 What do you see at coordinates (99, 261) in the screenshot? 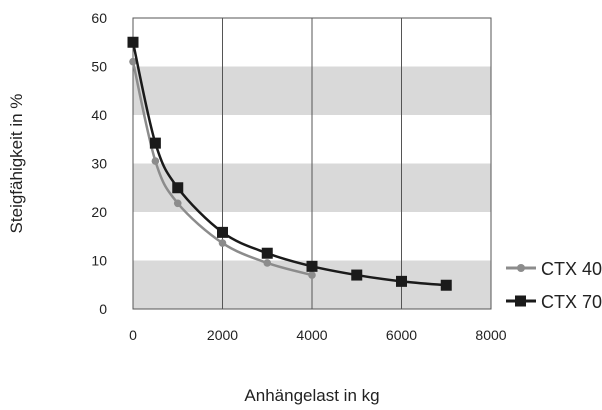
I see `y-tick-label: 10` at bounding box center [99, 261].